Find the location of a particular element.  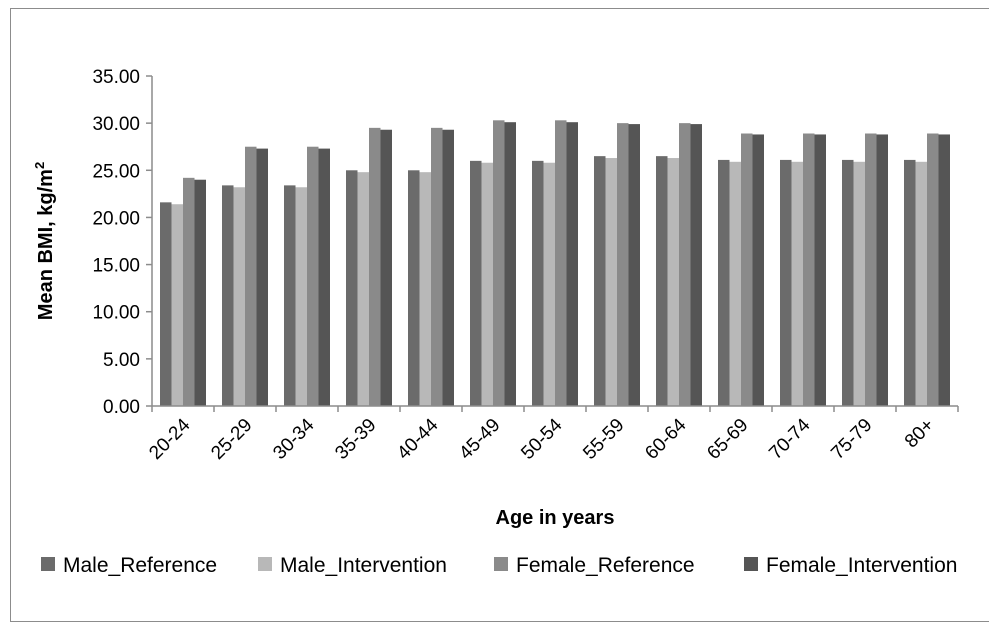

legend-label-female-reference: Female_Reference is located at coordinates (605, 565).